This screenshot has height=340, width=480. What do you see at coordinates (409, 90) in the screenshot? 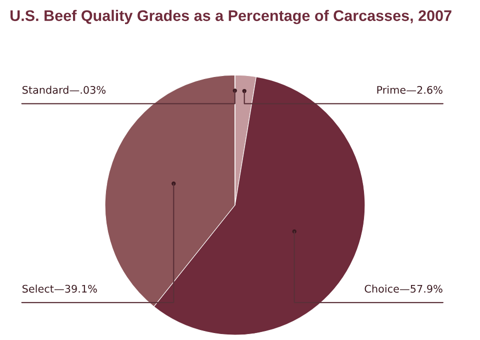
I see `slice-label: Prime—2.6%` at bounding box center [409, 90].